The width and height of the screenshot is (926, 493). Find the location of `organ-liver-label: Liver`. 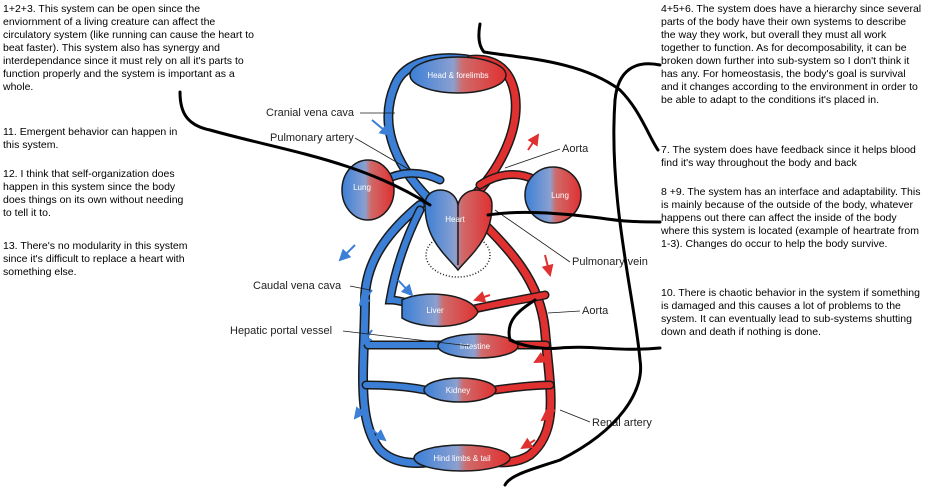

organ-liver-label: Liver is located at coordinates (435, 310).